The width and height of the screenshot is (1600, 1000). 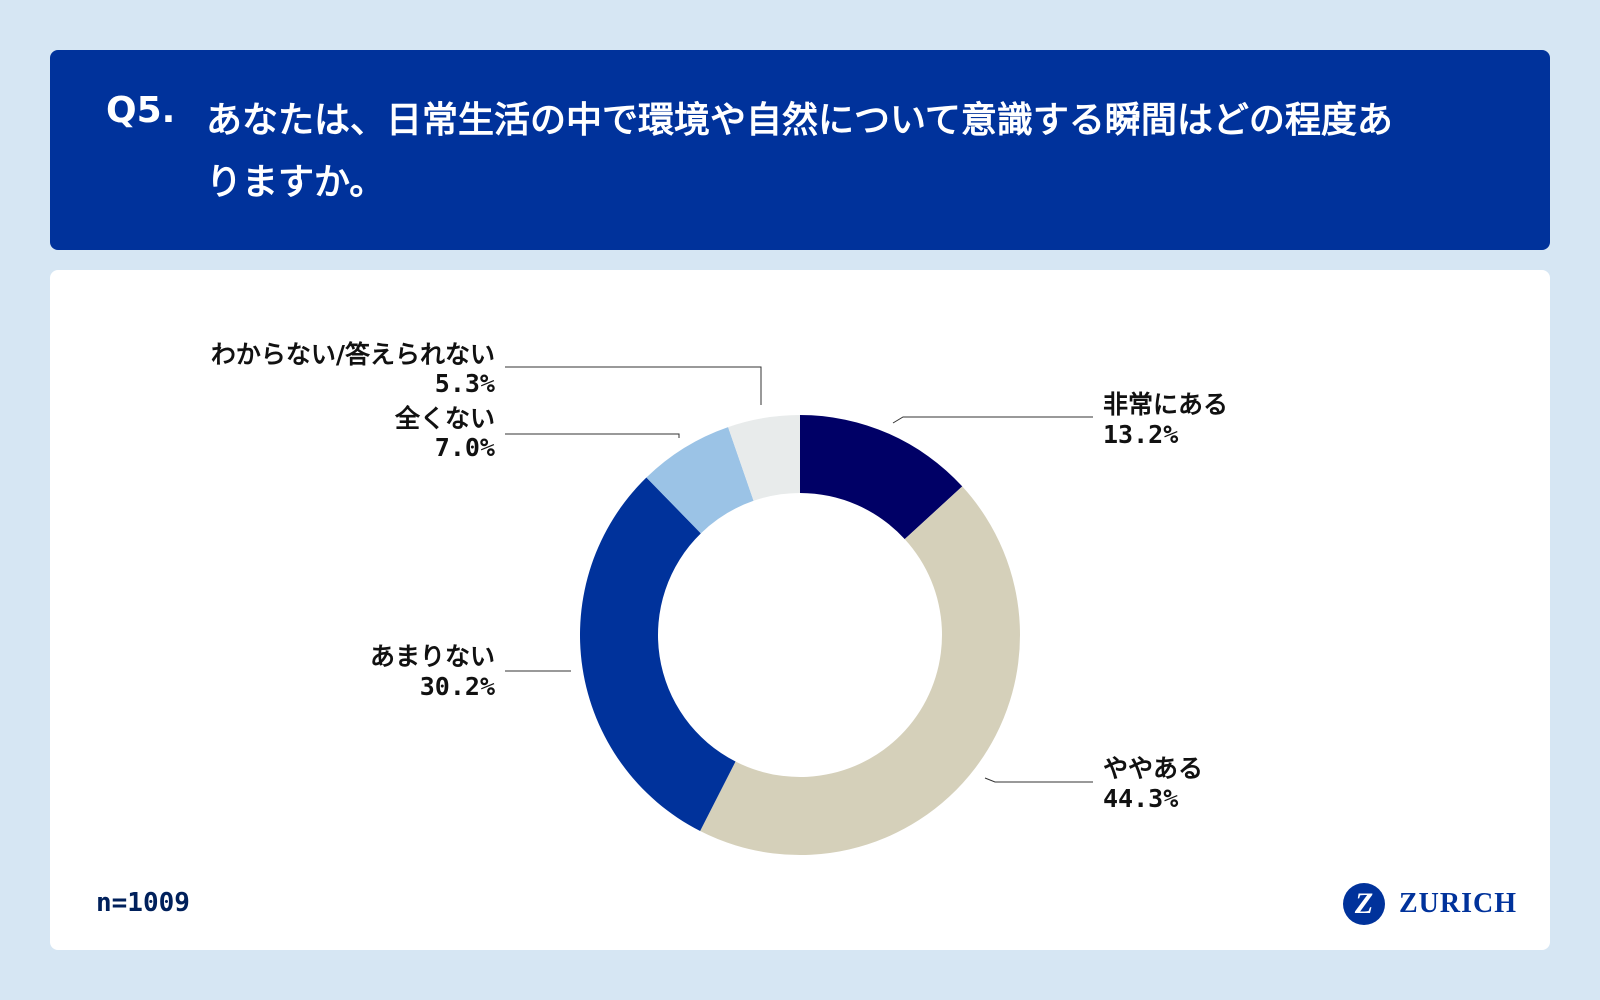 What do you see at coordinates (457, 686) in the screenshot?
I see `slice-pct-2: 30.2%` at bounding box center [457, 686].